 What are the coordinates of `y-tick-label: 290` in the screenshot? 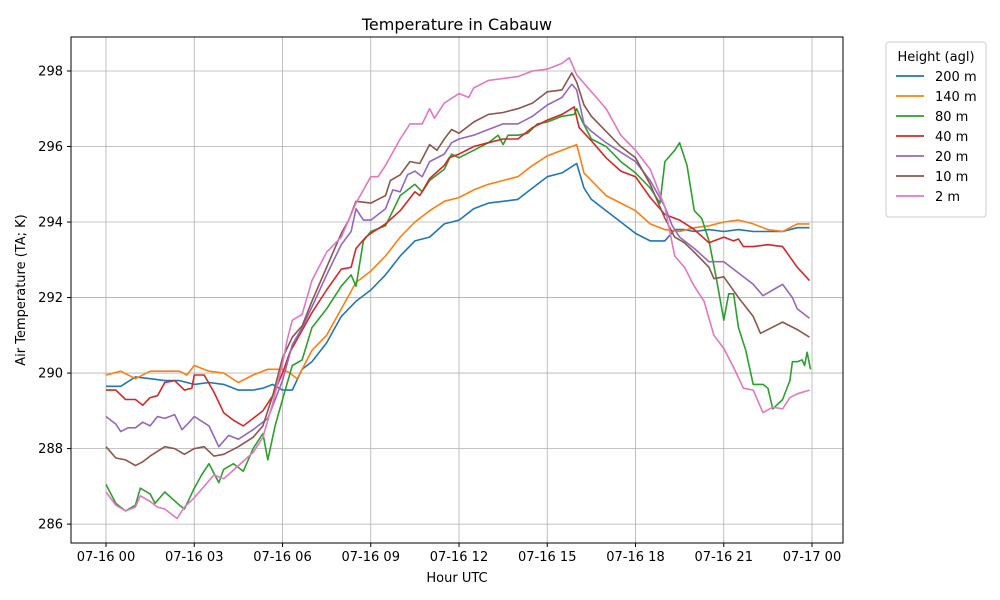 It's located at (50, 374).